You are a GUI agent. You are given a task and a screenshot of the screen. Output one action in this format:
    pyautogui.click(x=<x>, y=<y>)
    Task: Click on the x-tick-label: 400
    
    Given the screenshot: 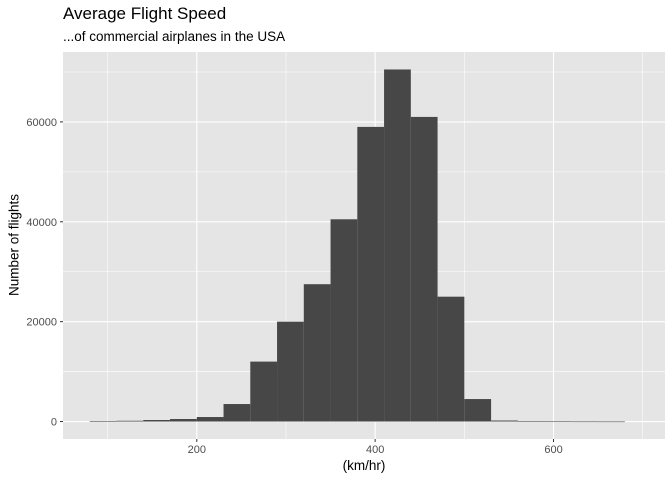 What is the action you would take?
    pyautogui.click(x=375, y=450)
    